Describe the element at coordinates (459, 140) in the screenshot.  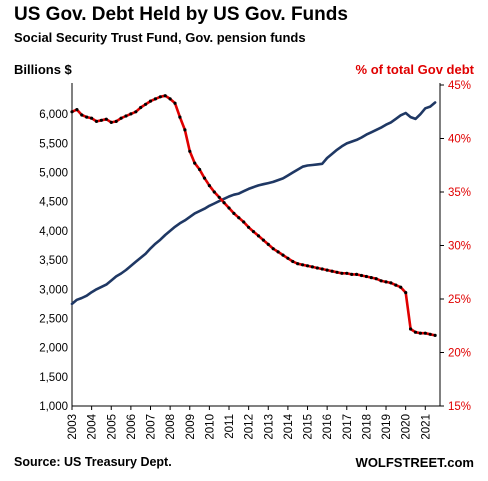
I see `y-right-tick-label: 40%` at that location.